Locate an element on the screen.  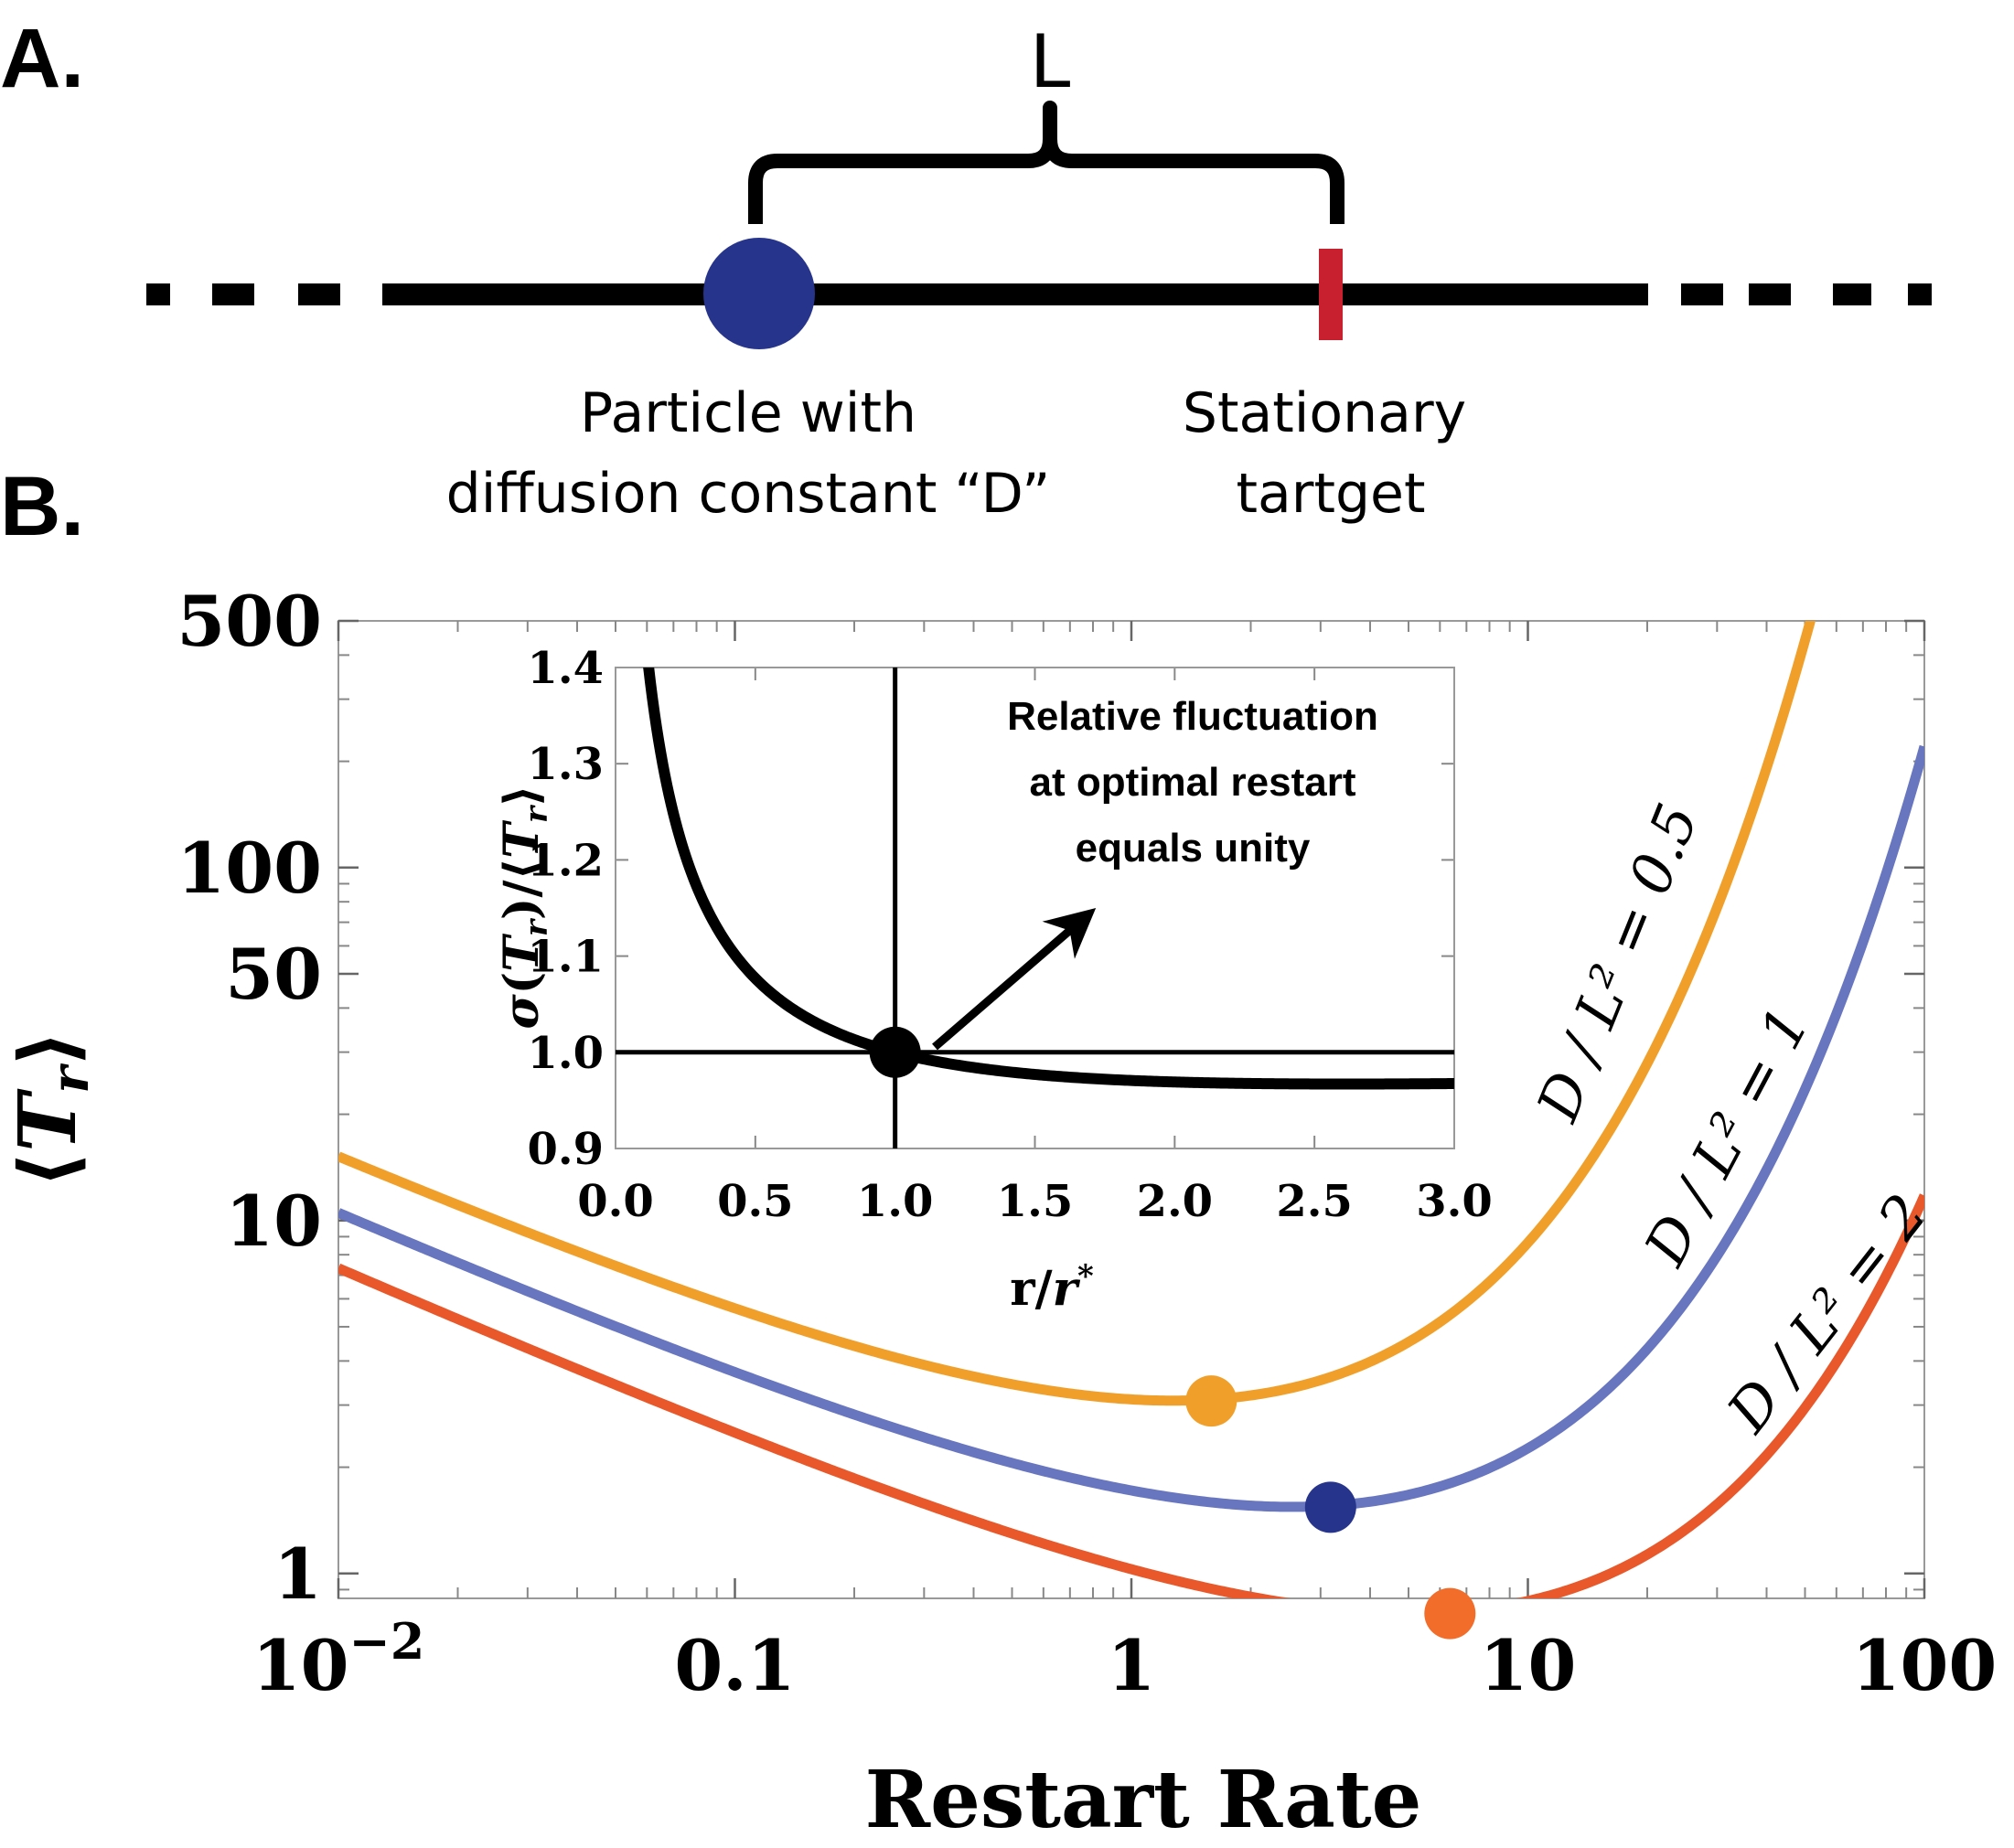
main-x-tick-labels: 10⁻² 0.1 1 10 100 is located at coordinates (1125, 1659).